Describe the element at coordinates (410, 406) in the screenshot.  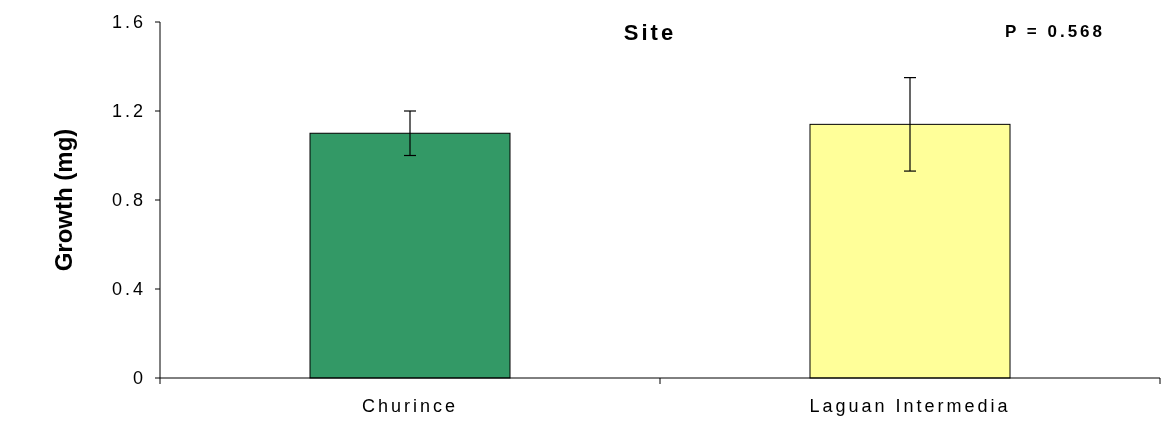
I see `x-tick-label: Churince` at that location.